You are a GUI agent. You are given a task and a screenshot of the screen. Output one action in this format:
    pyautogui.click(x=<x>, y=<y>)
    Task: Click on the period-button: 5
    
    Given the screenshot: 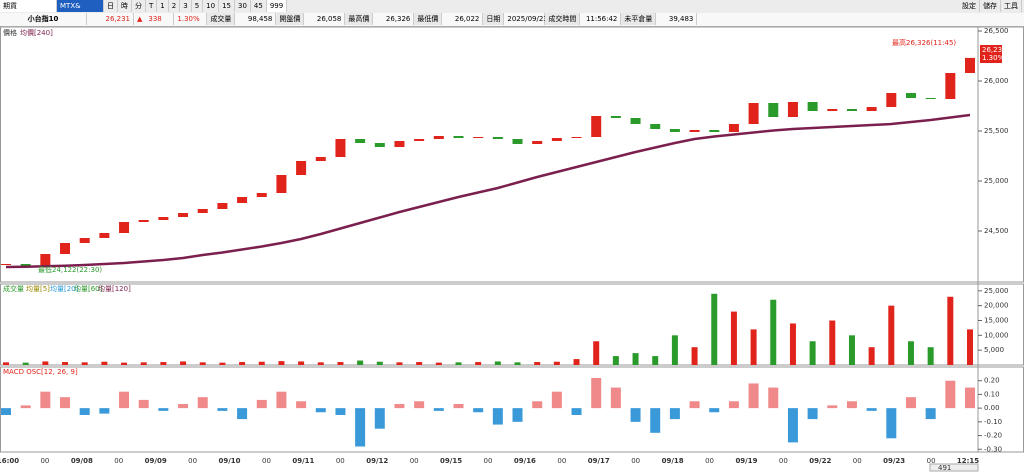 What is the action you would take?
    pyautogui.click(x=198, y=6)
    